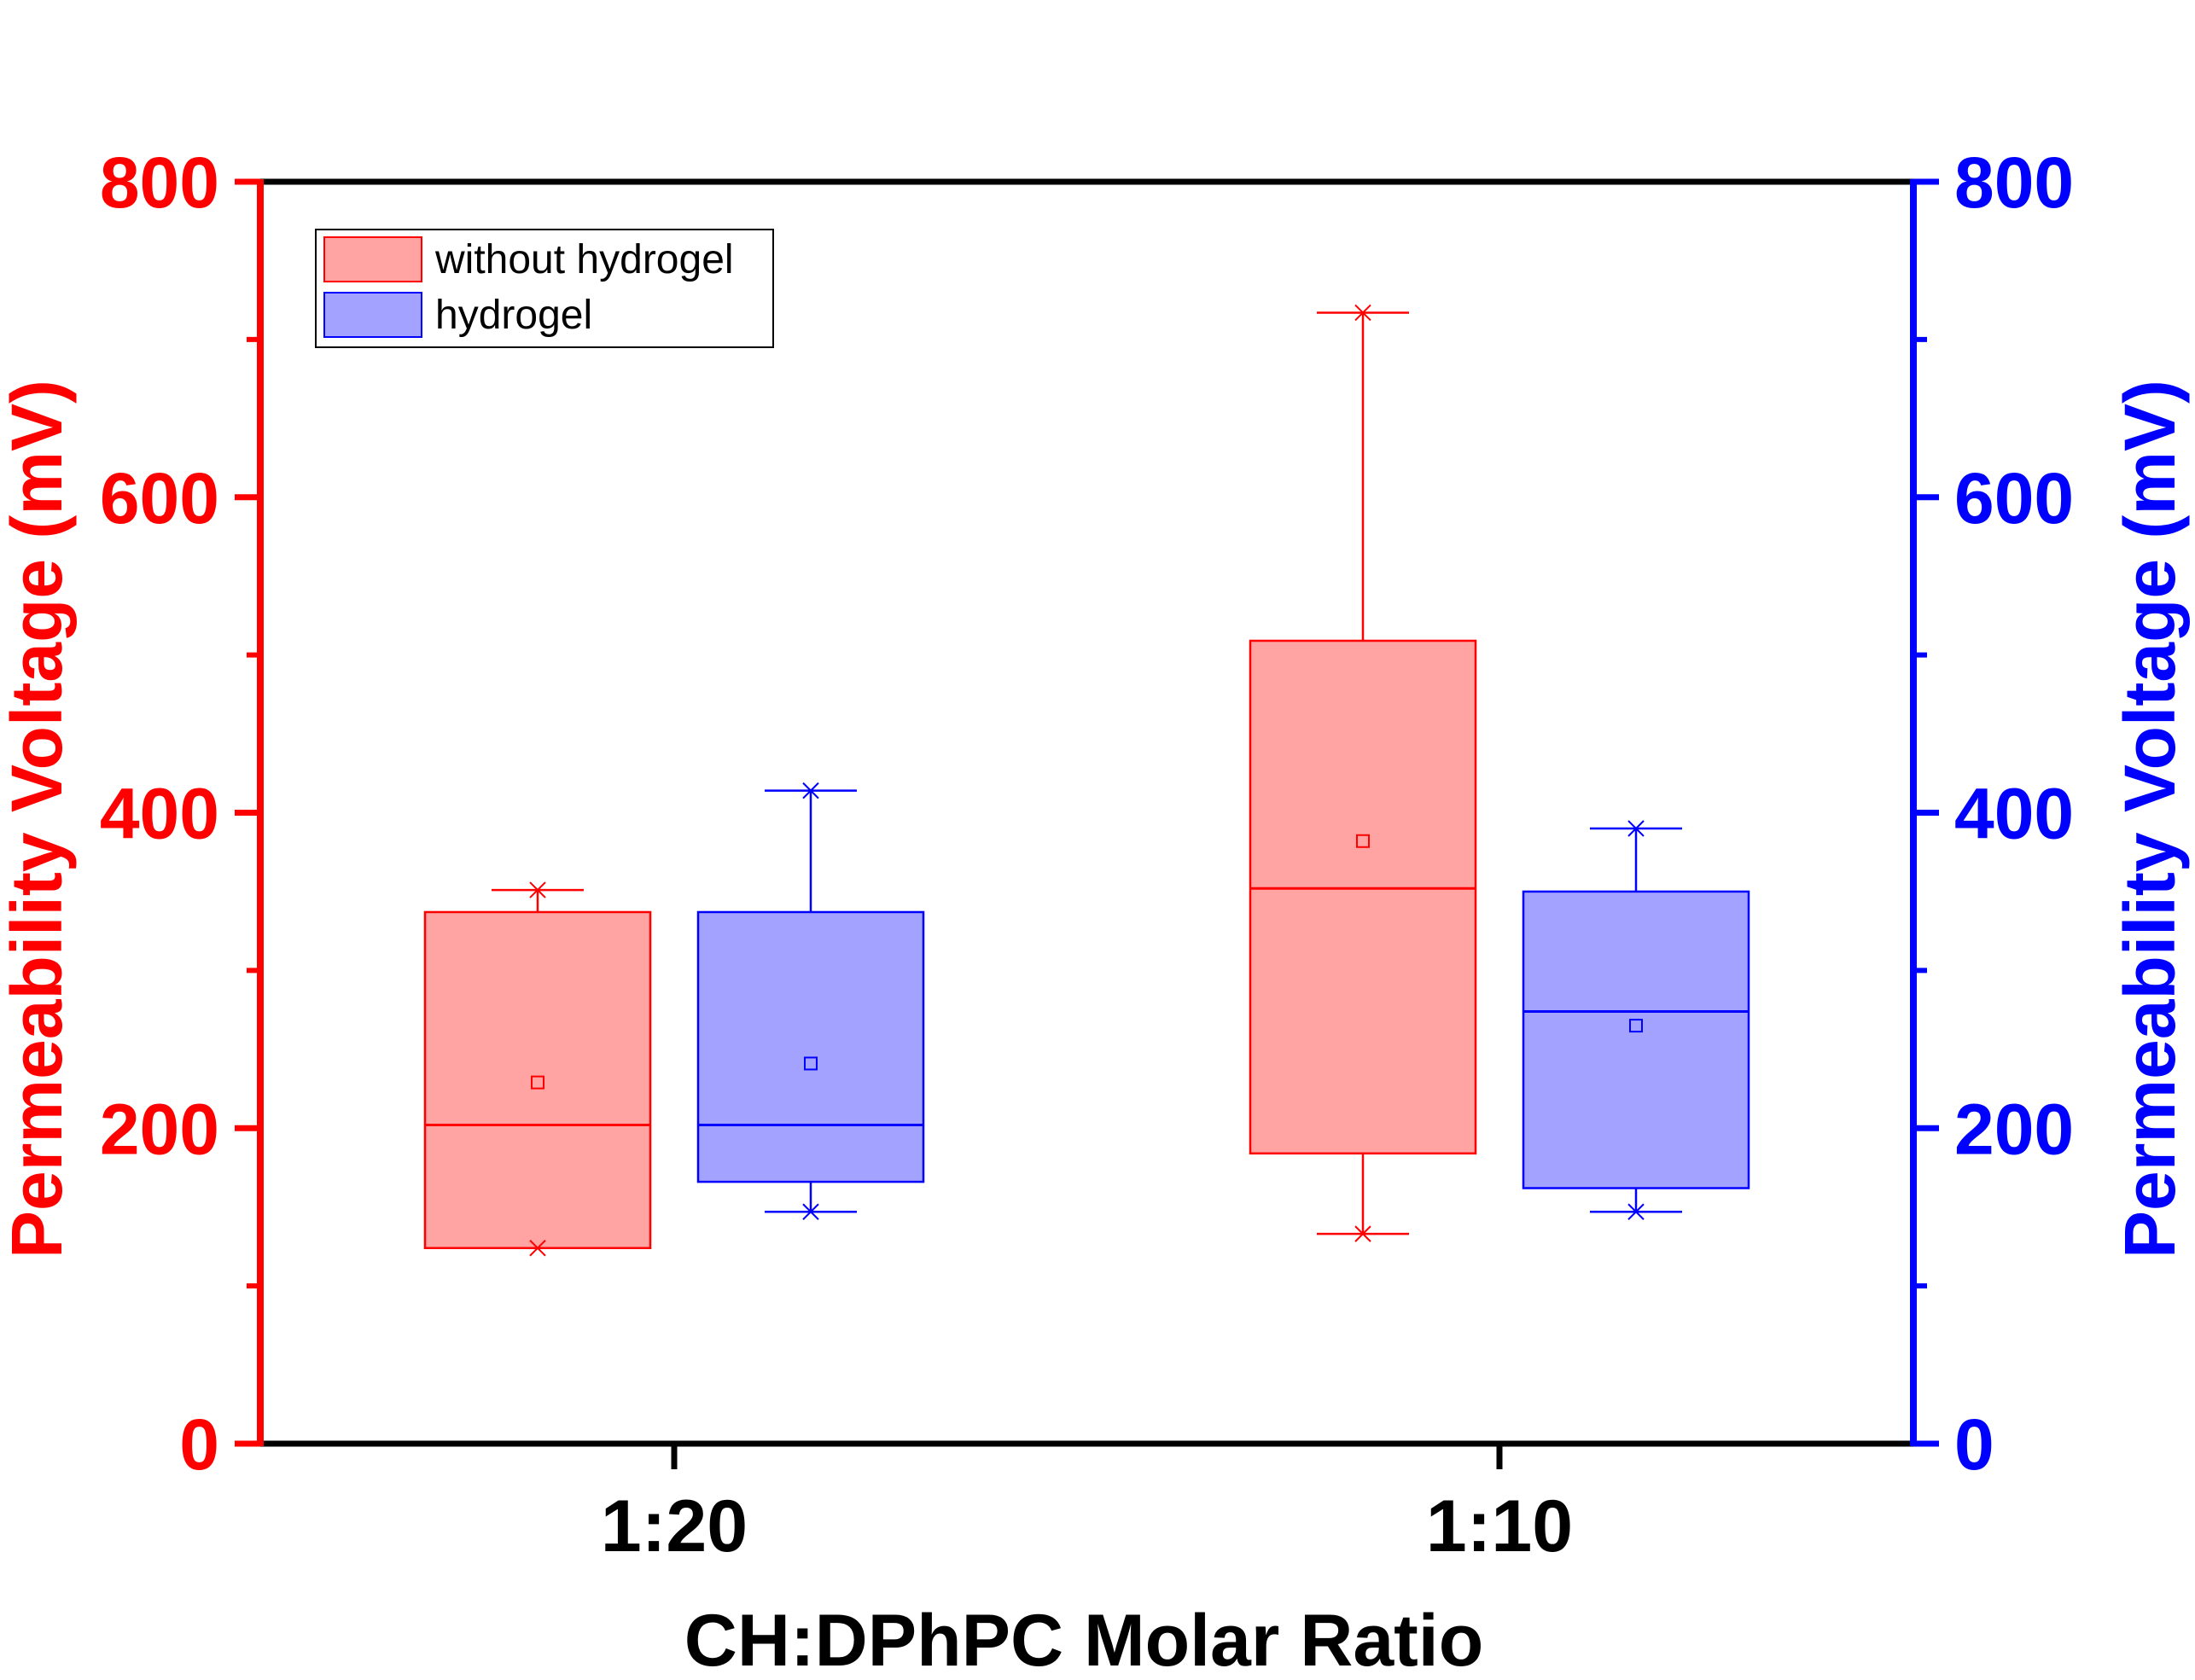 The image size is (2195, 1680). Describe the element at coordinates (373, 315) in the screenshot. I see `legend-swatch-hydrogel` at that location.